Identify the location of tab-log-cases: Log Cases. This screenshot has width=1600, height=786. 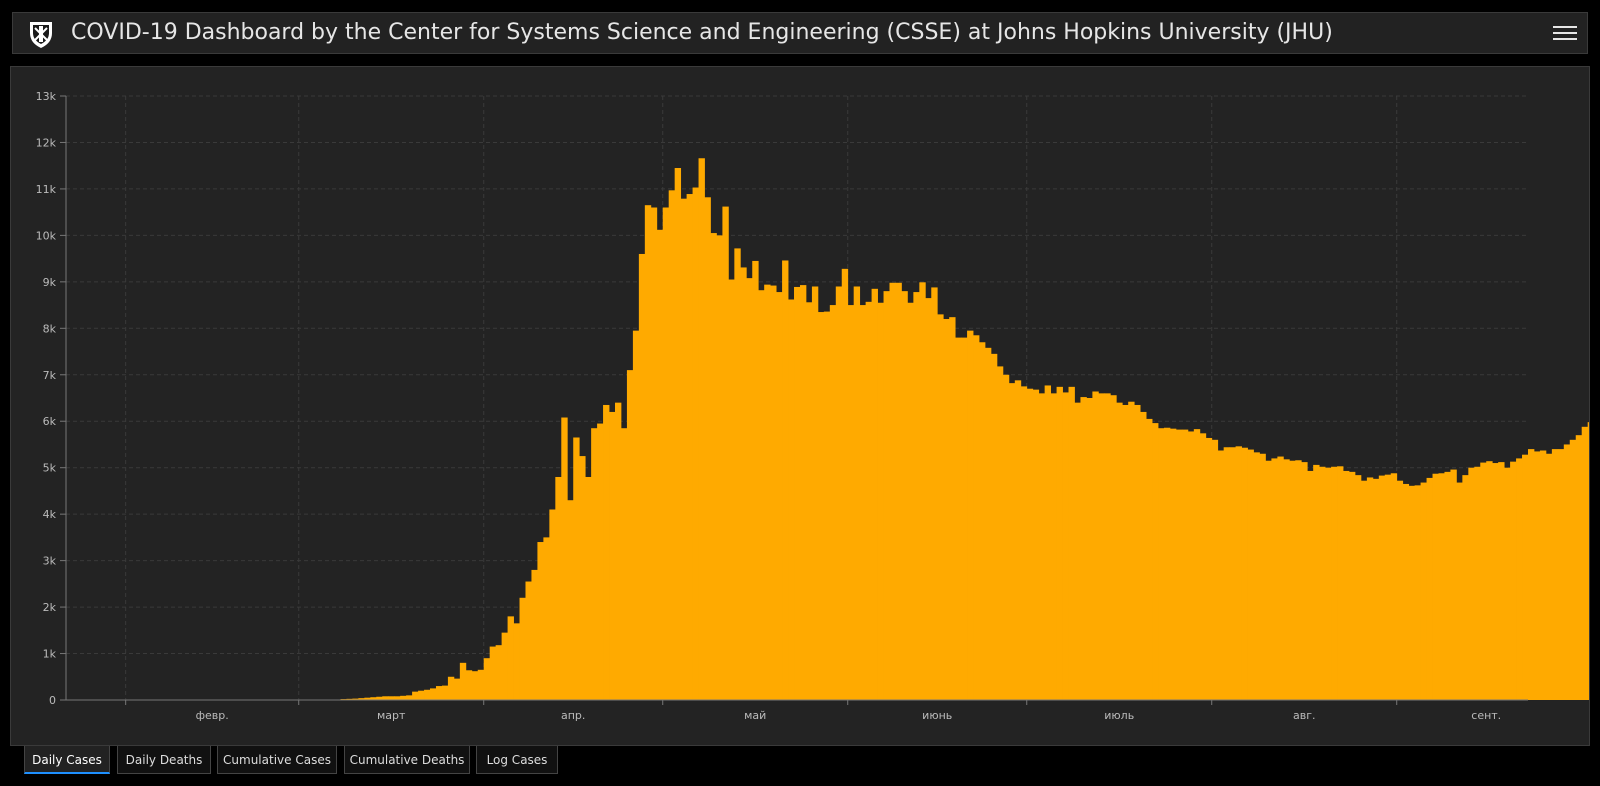
(517, 760).